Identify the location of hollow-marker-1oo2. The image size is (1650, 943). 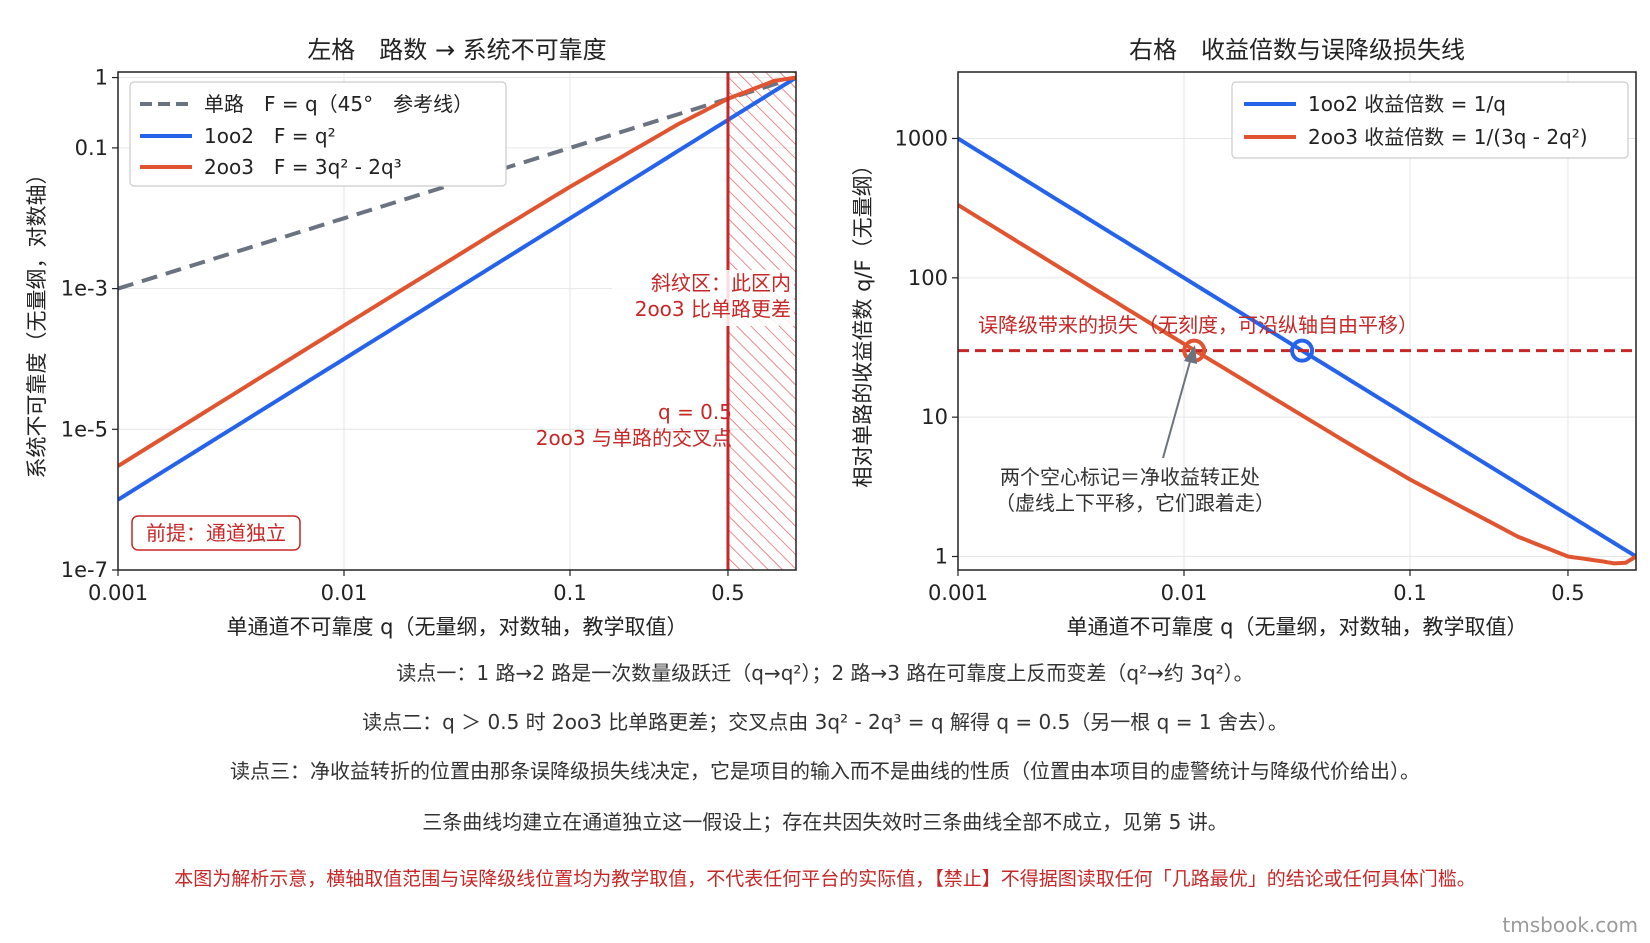
(1302, 350).